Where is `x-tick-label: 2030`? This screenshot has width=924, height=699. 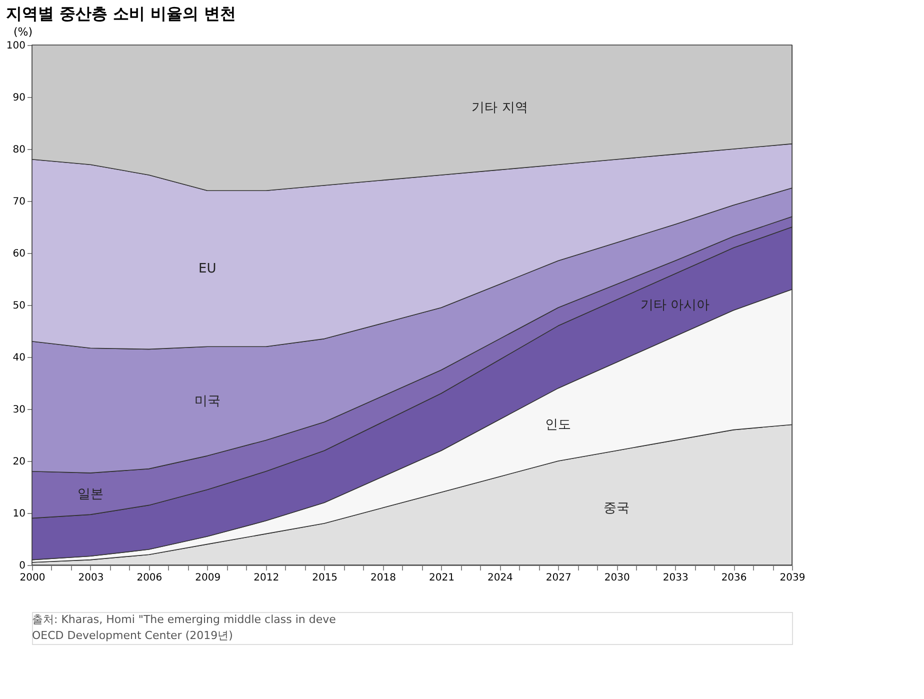
x-tick-label: 2030 is located at coordinates (617, 578).